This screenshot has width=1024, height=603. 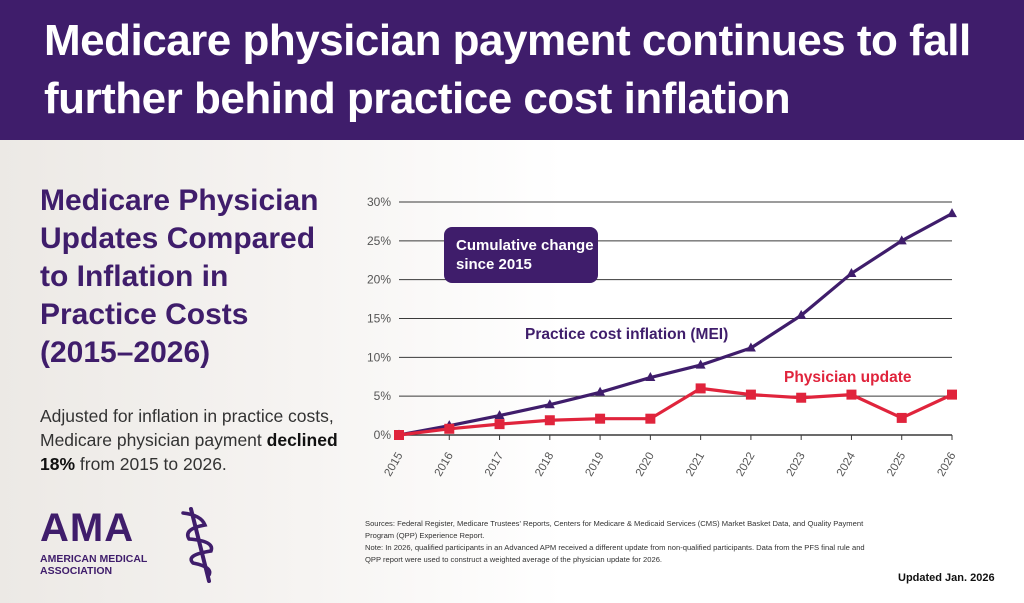 I want to click on x-tick-label: 2015, so click(x=393, y=465).